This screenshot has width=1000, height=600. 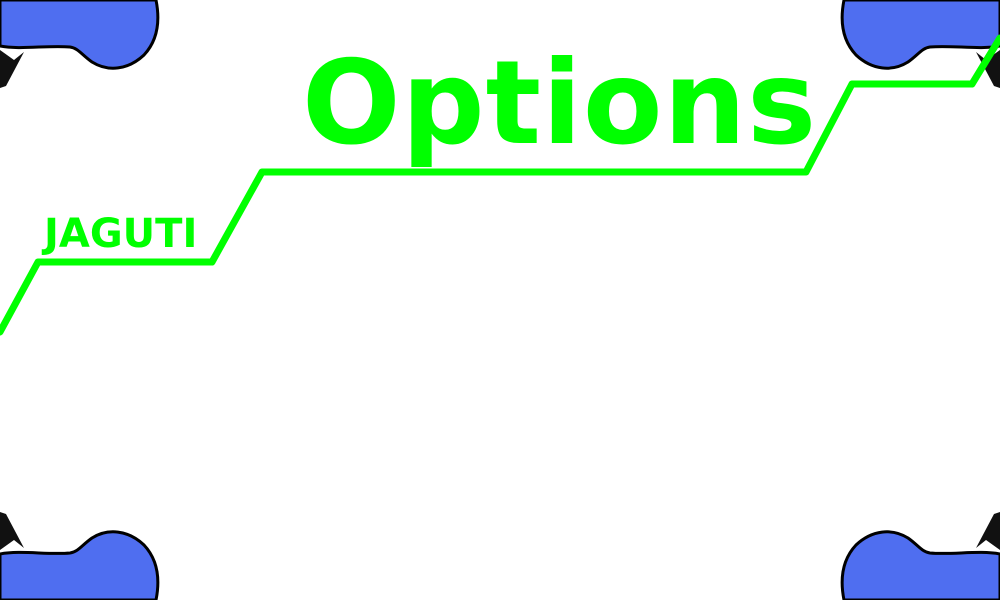 I want to click on mascot-top-left-icon, so click(x=90, y=50).